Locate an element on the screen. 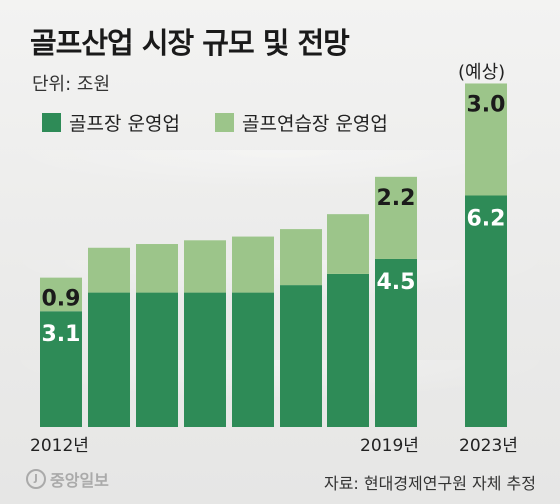 The width and height of the screenshot is (560, 504). bar-golf-course-2017 is located at coordinates (301, 356).